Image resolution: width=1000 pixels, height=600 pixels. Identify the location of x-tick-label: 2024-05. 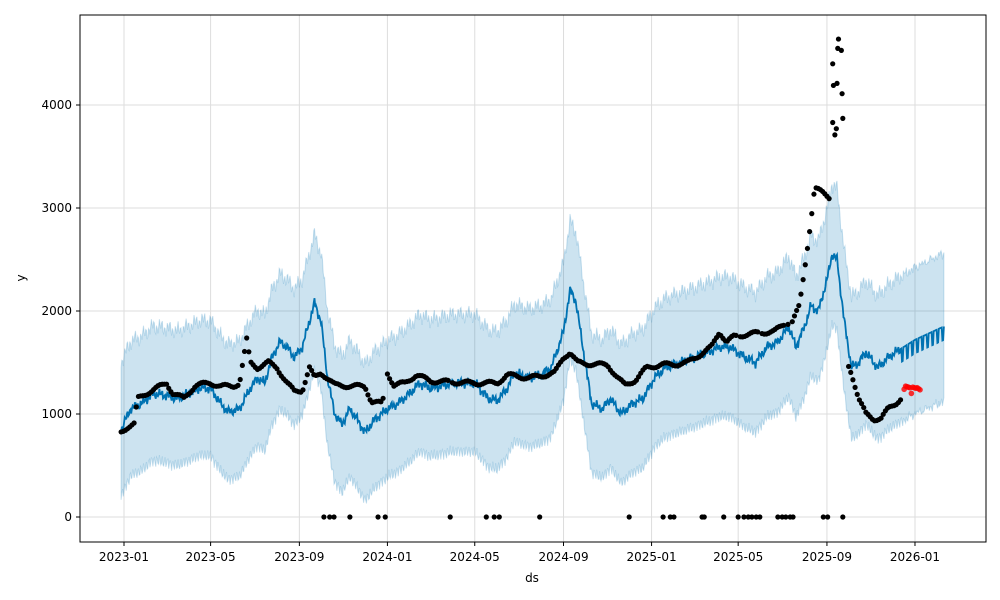
(475, 557).